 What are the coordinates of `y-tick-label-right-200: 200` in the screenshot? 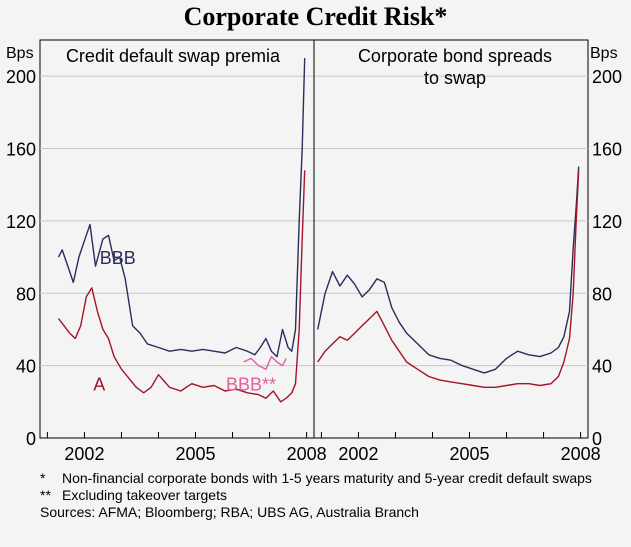 It's located at (607, 77).